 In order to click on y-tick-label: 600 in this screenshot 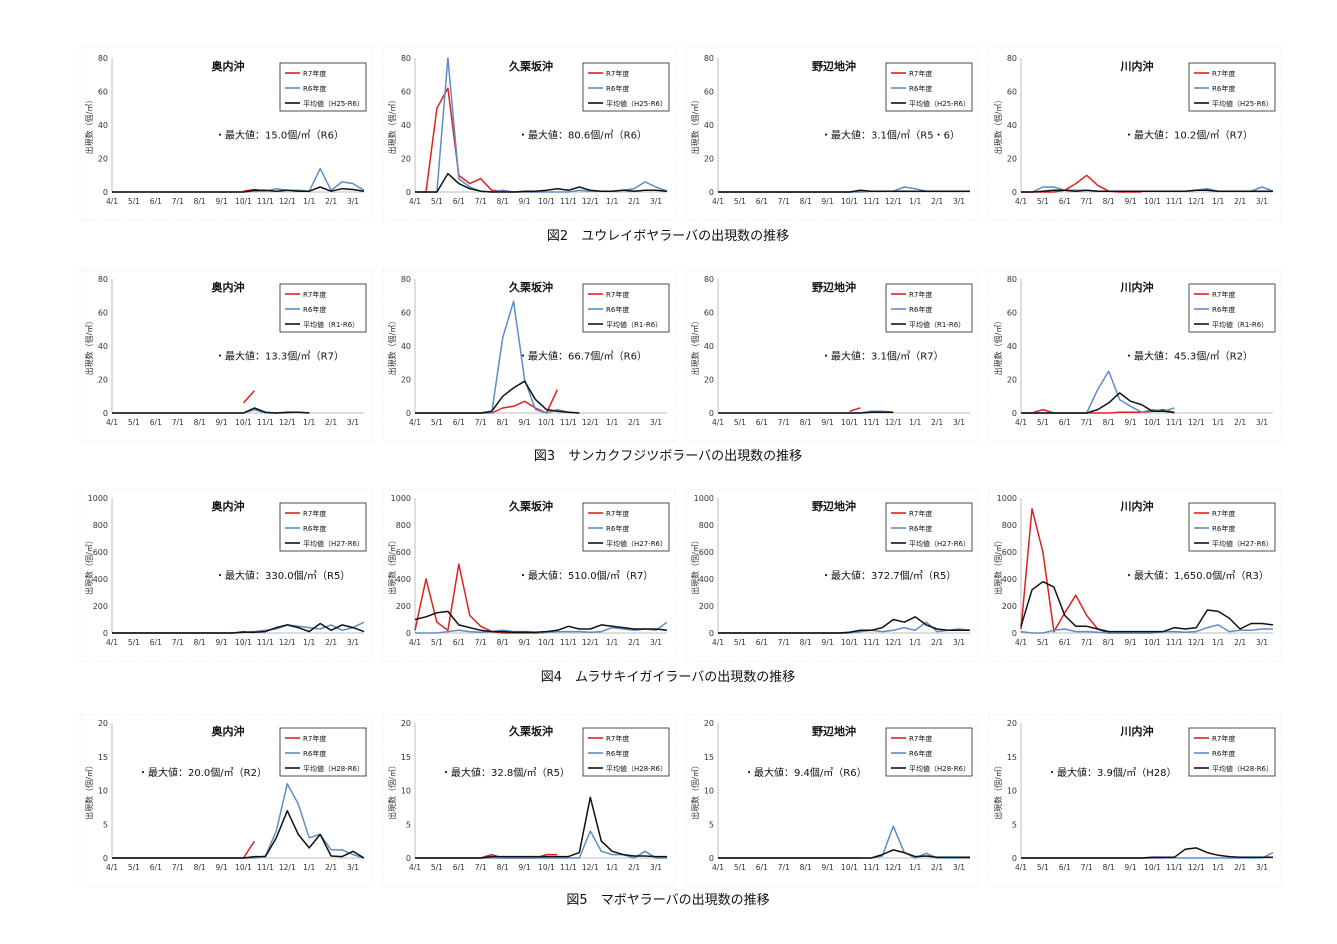, I will do `click(100, 552)`.